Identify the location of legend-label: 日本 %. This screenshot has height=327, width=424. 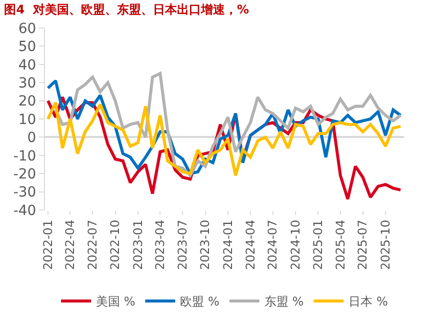
(368, 301).